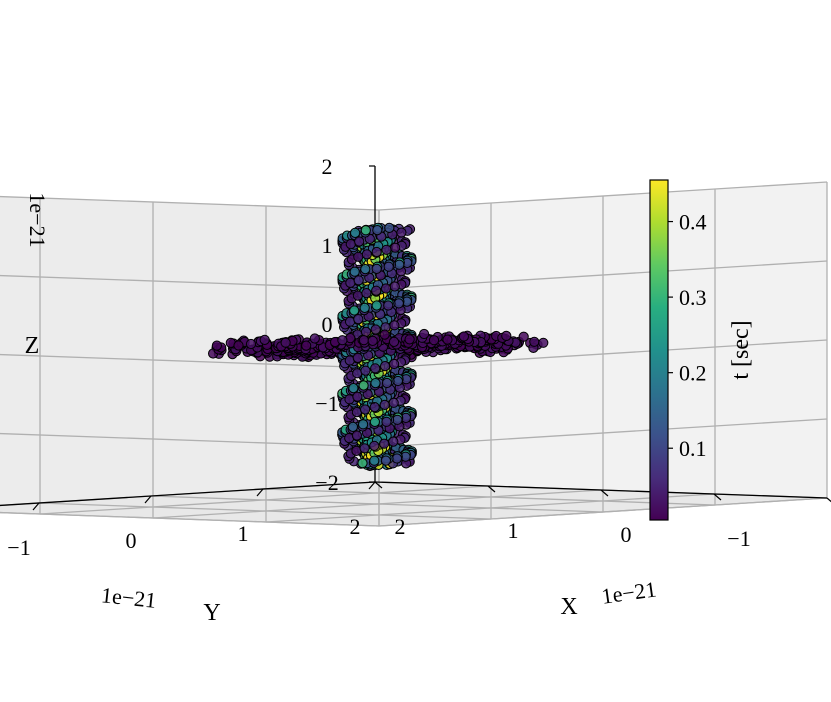 The image size is (831, 702). Describe the element at coordinates (626, 534) in the screenshot. I see `x-tick-label: 0` at that location.